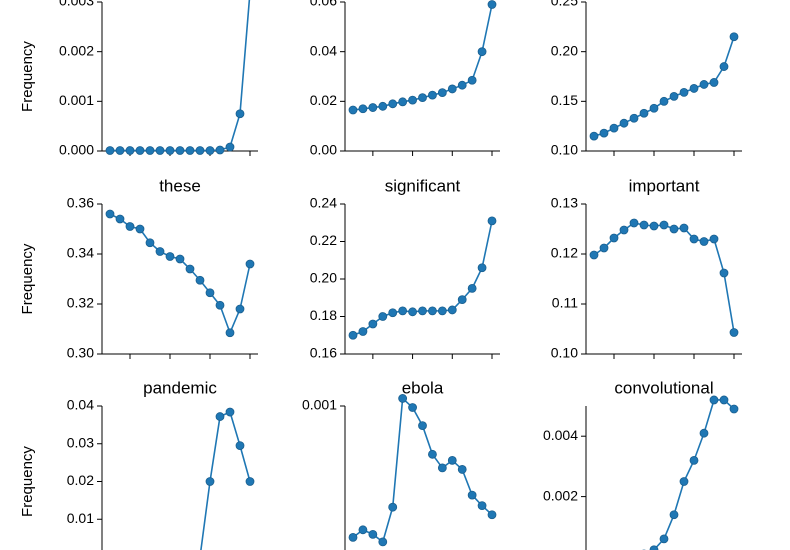 This screenshot has height=550, width=790. What do you see at coordinates (560, 495) in the screenshot?
I see `y-tick-label: 0.002` at bounding box center [560, 495].